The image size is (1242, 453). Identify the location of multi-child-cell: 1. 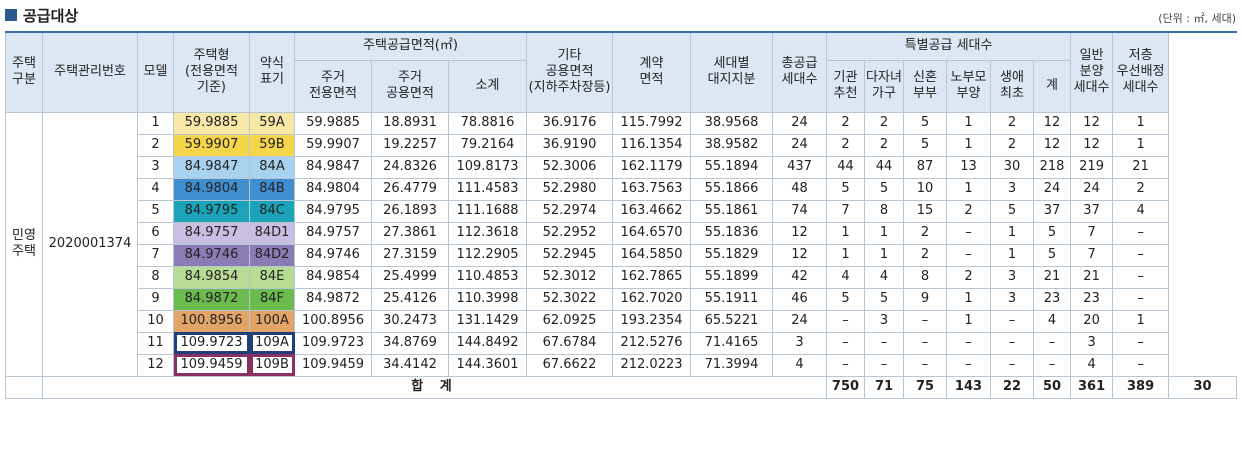
(884, 233).